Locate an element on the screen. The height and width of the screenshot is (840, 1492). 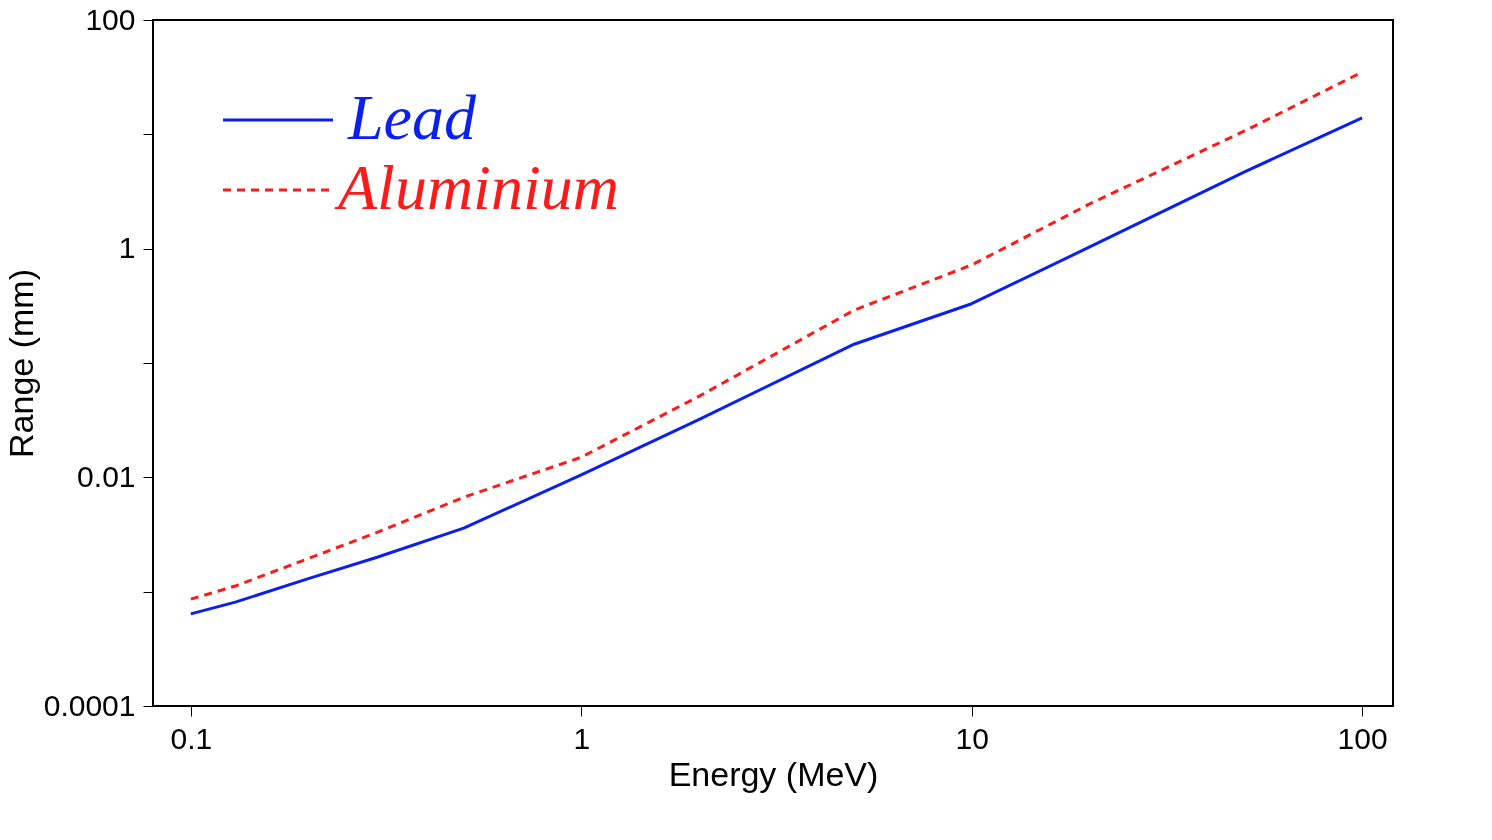
y-axis-title: Range (mm) is located at coordinates (20, 363).